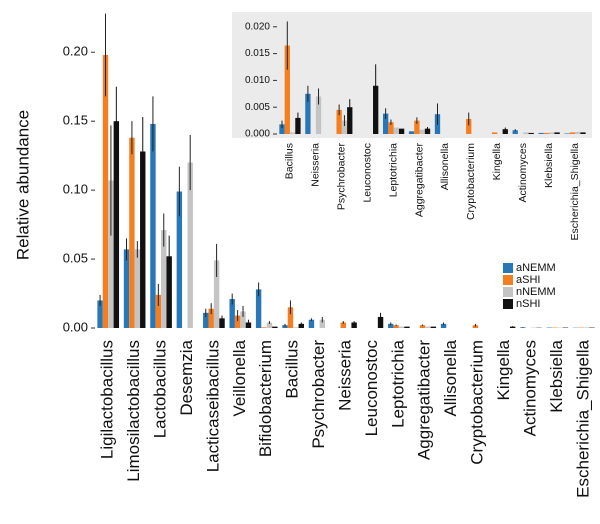 Image resolution: width=600 pixels, height=524 pixels. Describe the element at coordinates (212, 406) in the screenshot. I see `x-tick-label: Lacticaseibacillus` at that location.